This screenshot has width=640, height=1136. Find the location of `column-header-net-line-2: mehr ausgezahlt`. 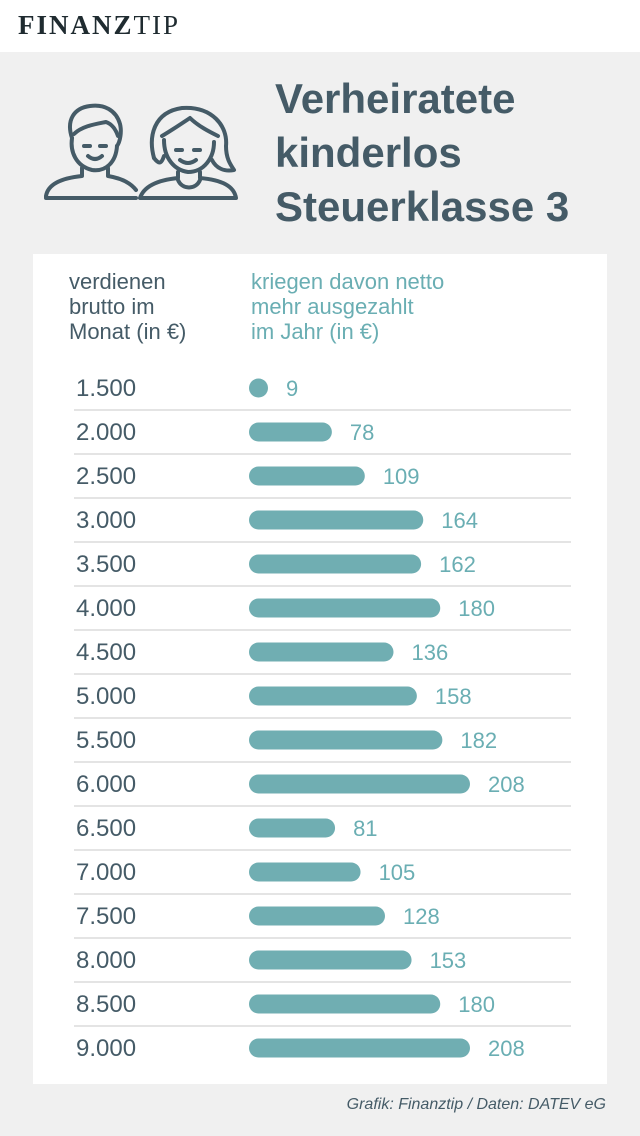

column-header-net-line-2: mehr ausgezahlt is located at coordinates (332, 306).